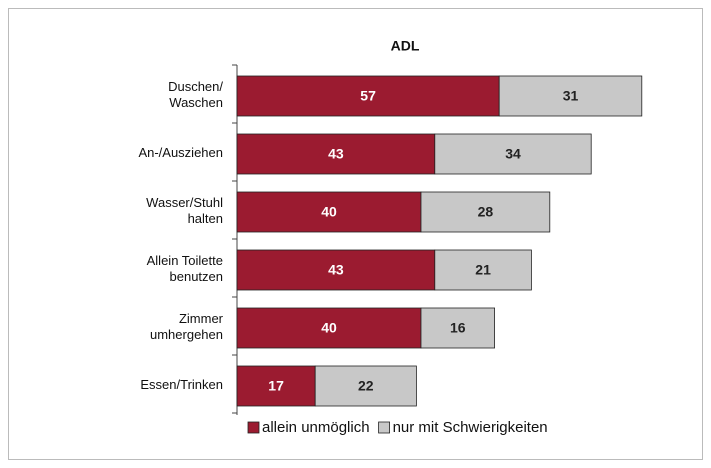 Image resolution: width=711 pixels, height=468 pixels. I want to click on category-label: Zimmer umhergehen, so click(187, 326).